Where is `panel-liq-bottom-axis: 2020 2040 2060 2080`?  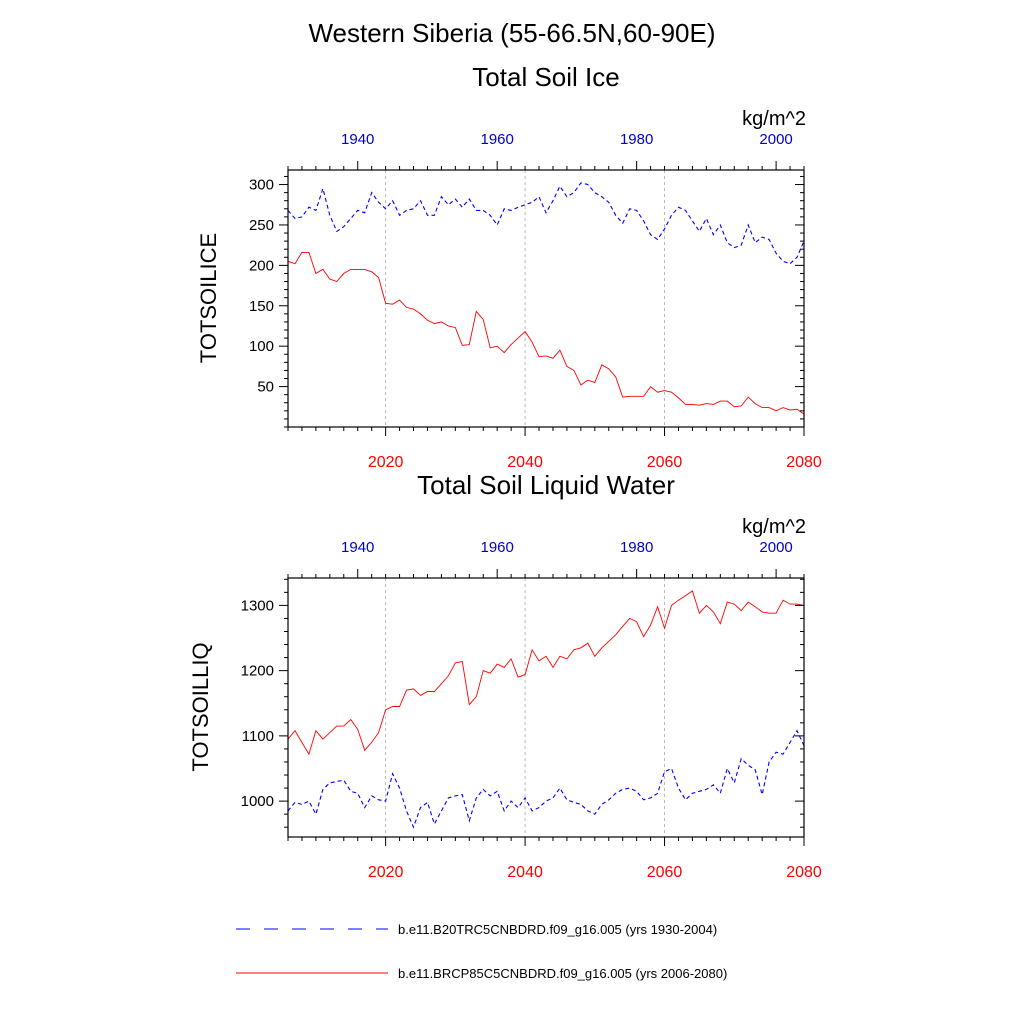
panel-liq-bottom-axis: 2020 2040 2060 2080 is located at coordinates (554, 859).